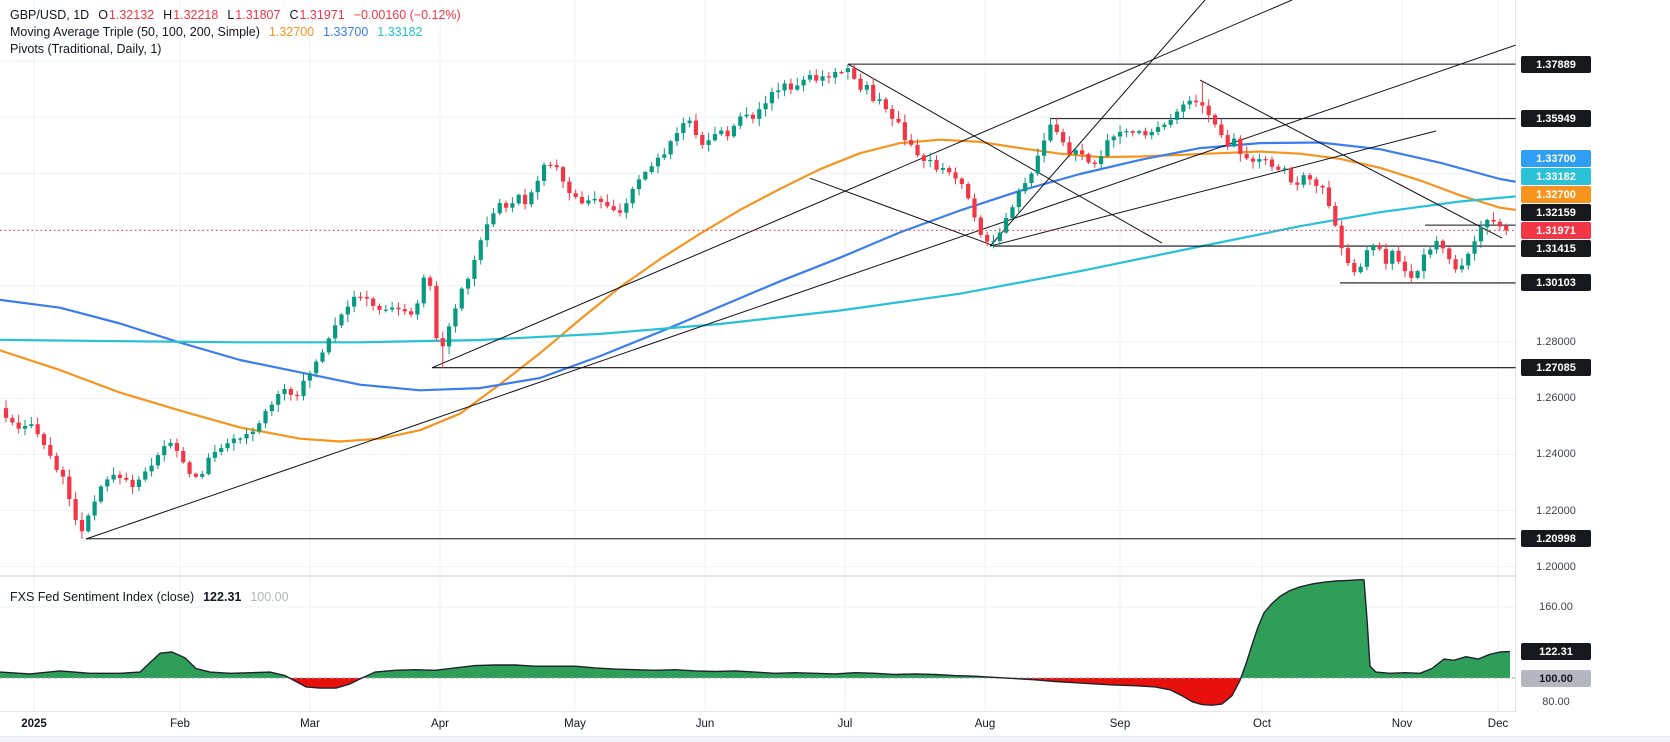 The width and height of the screenshot is (1670, 742). Describe the element at coordinates (1262, 724) in the screenshot. I see `time-label-Oct: Oct` at that location.